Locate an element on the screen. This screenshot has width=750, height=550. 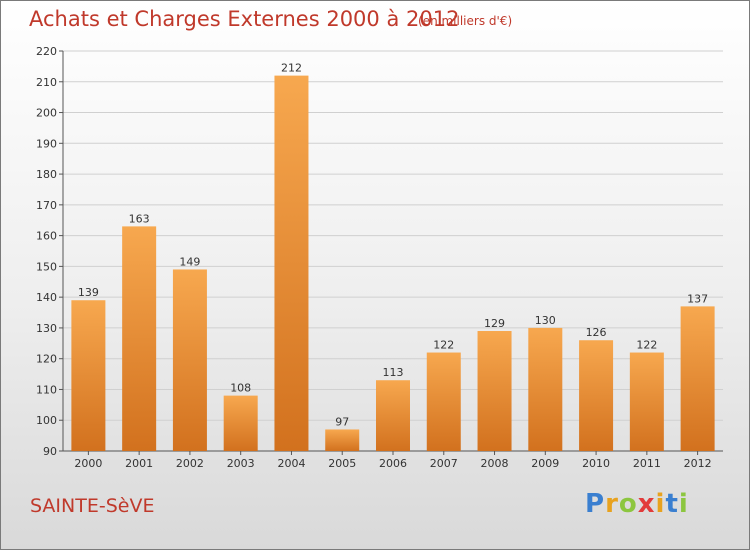
y-tick-label: 200 is located at coordinates (46, 113).